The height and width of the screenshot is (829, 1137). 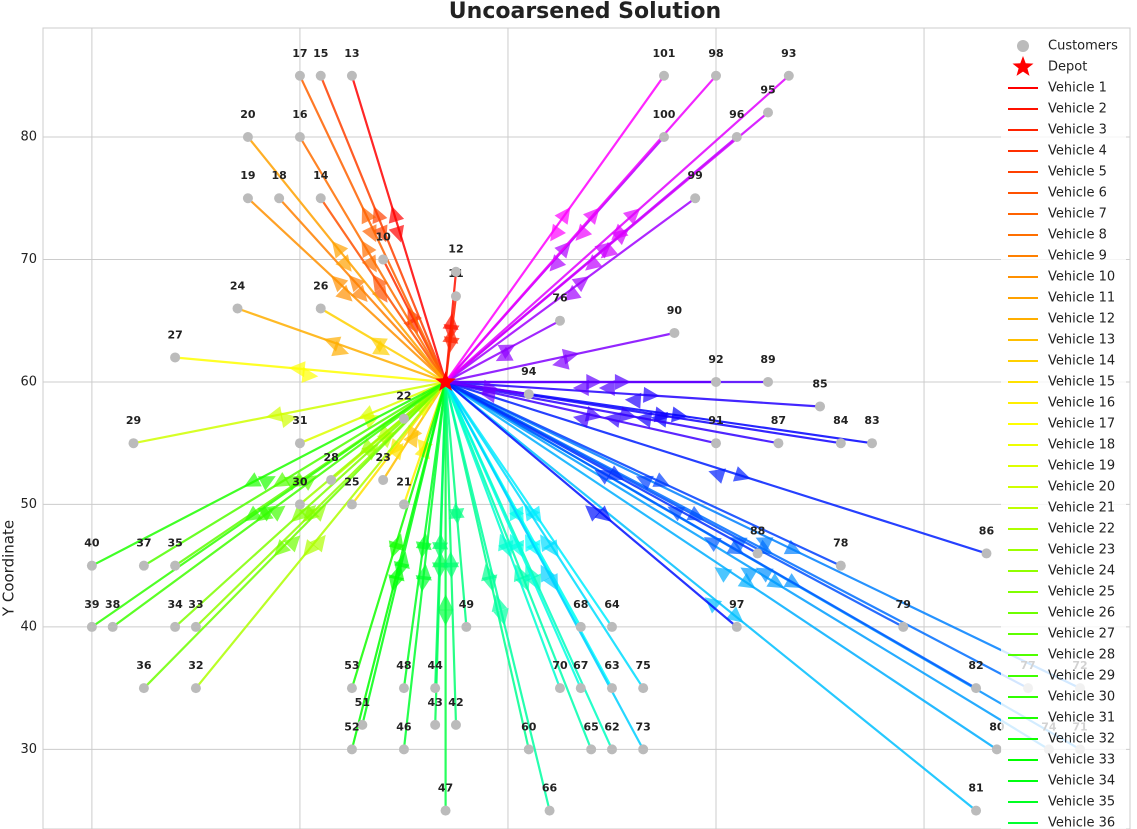 What do you see at coordinates (351, 665) in the screenshot?
I see `customer-label: 53` at bounding box center [351, 665].